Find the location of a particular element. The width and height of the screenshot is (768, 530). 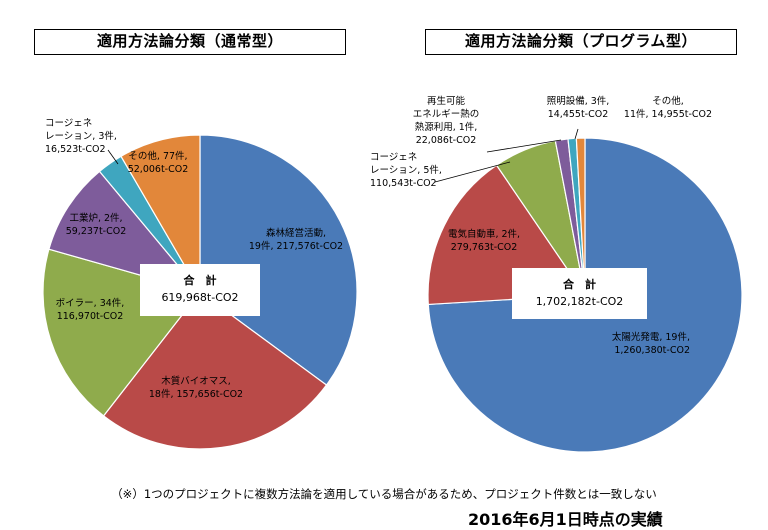

pie1-total-value: 1,702,182t-CO2 is located at coordinates (580, 301).